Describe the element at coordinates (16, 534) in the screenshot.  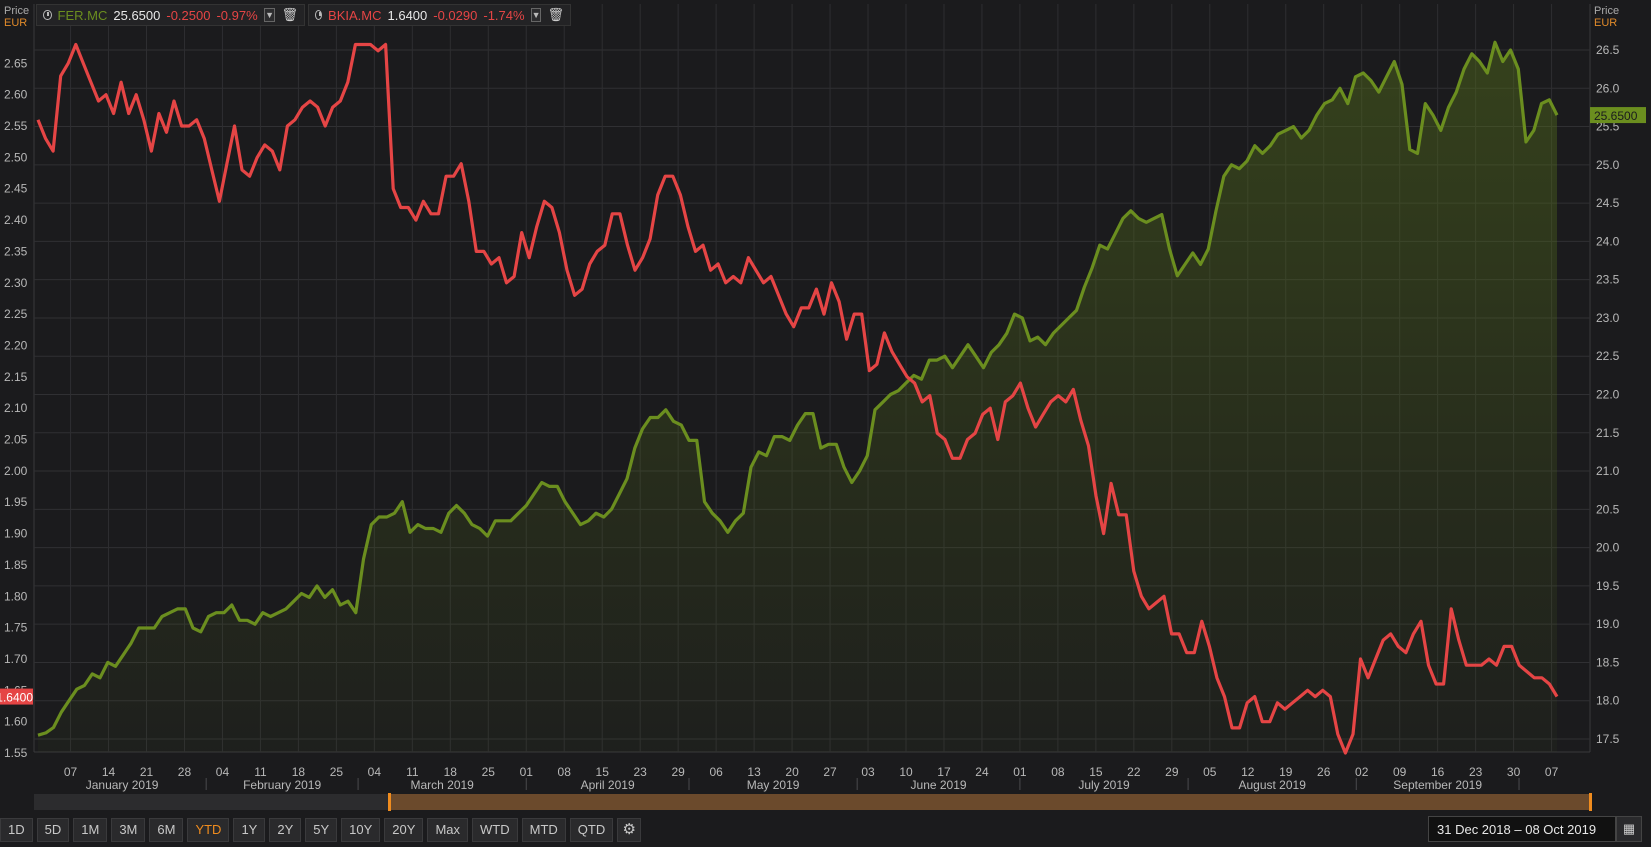
I see `y-tick-left: 1.90` at that location.